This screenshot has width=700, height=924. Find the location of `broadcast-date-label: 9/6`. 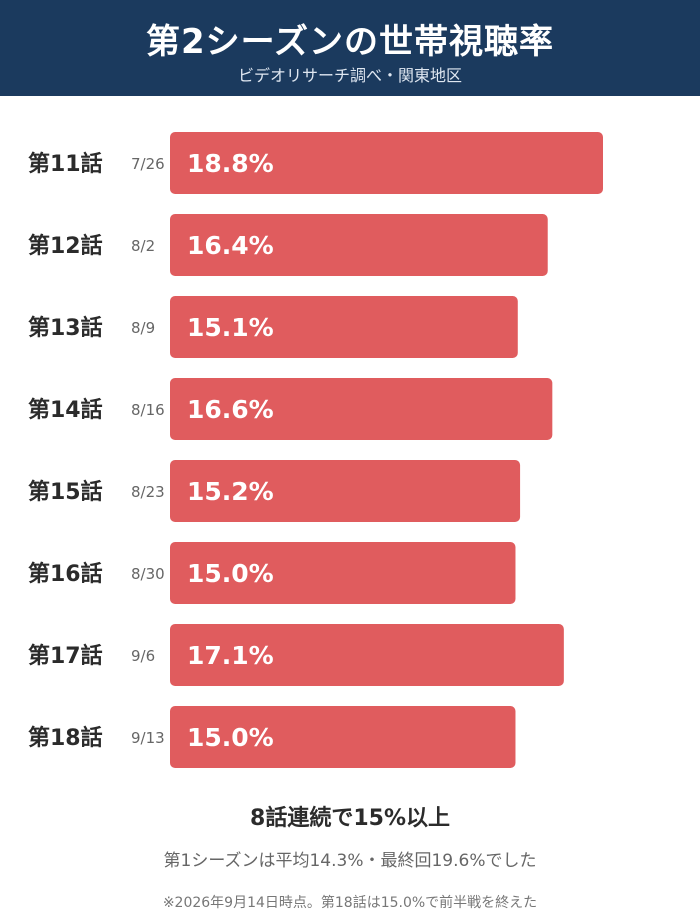

broadcast-date-label: 9/6 is located at coordinates (143, 656).